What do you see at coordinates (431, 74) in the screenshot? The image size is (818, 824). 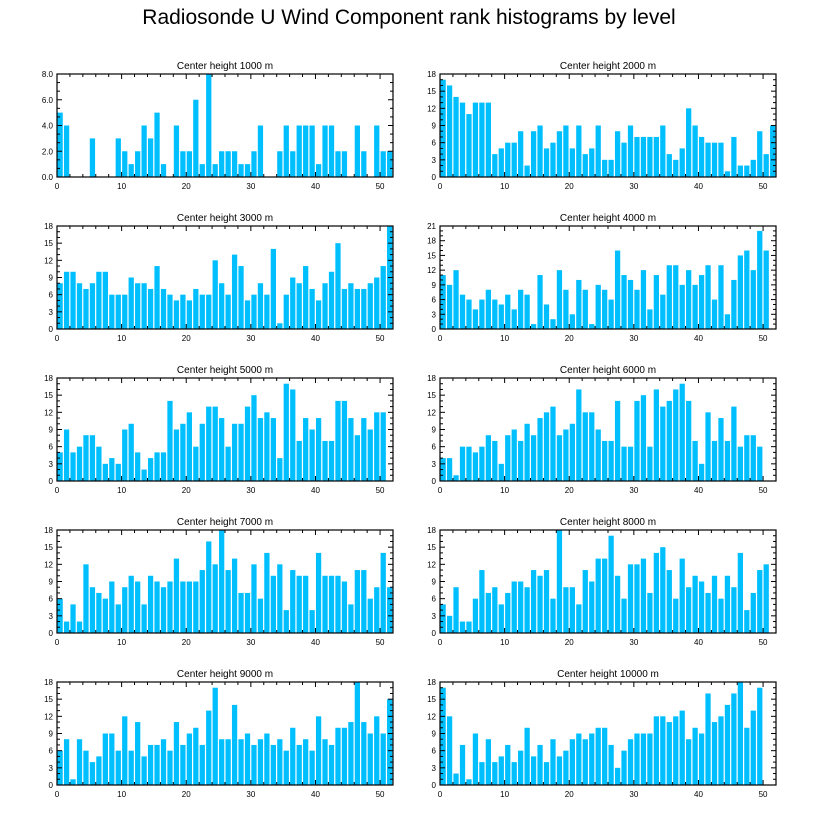 I see `y-tick-label: 18` at bounding box center [431, 74].